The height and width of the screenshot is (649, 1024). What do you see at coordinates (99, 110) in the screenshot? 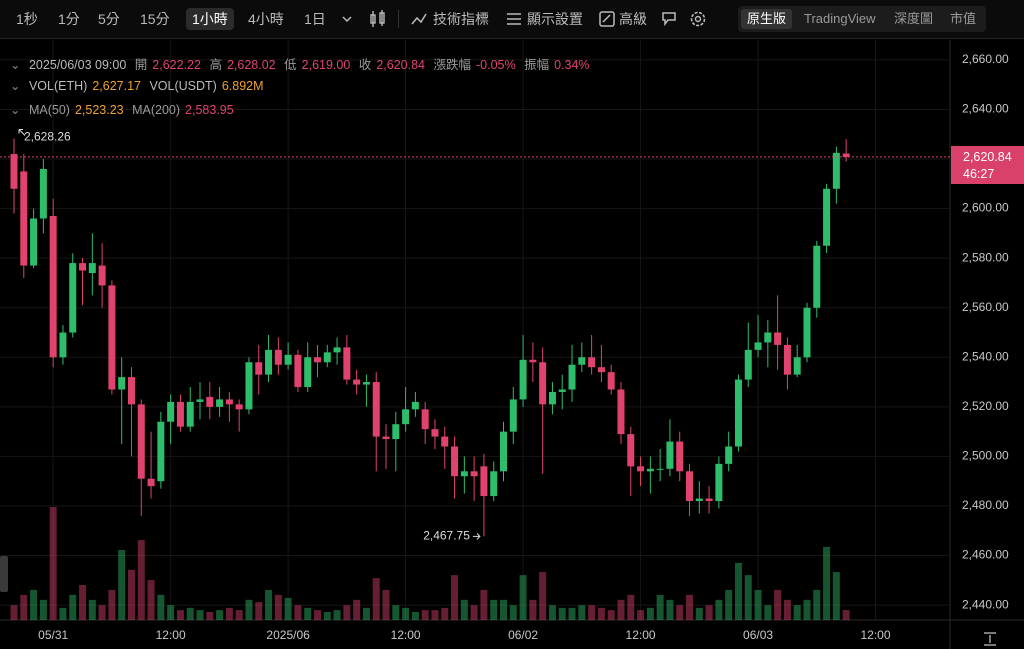
I see `info-value: 2,523.23` at bounding box center [99, 110].